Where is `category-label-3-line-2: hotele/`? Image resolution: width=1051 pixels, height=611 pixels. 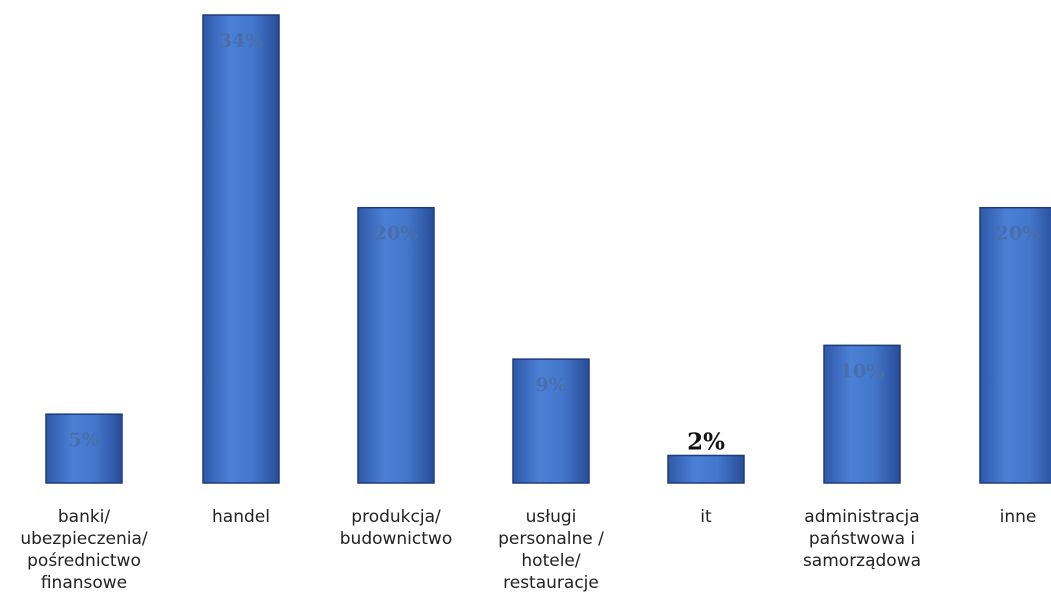 category-label-3-line-2: hotele/ is located at coordinates (550, 561).